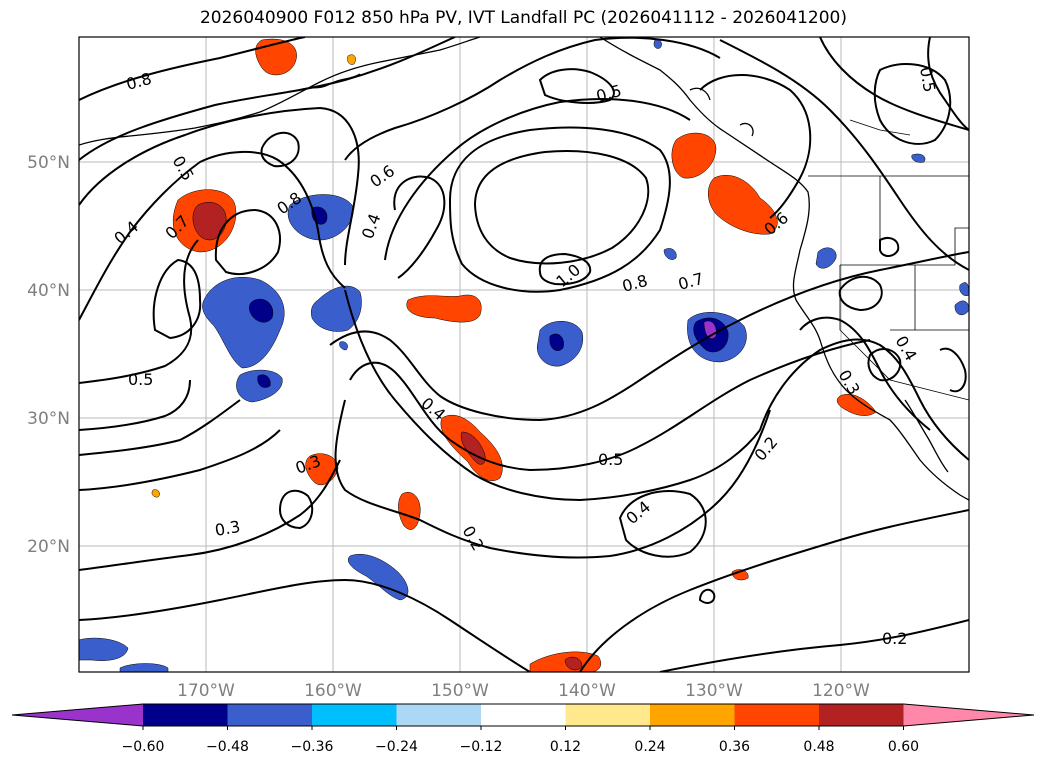  I want to click on lon-label: 160°W, so click(333, 691).